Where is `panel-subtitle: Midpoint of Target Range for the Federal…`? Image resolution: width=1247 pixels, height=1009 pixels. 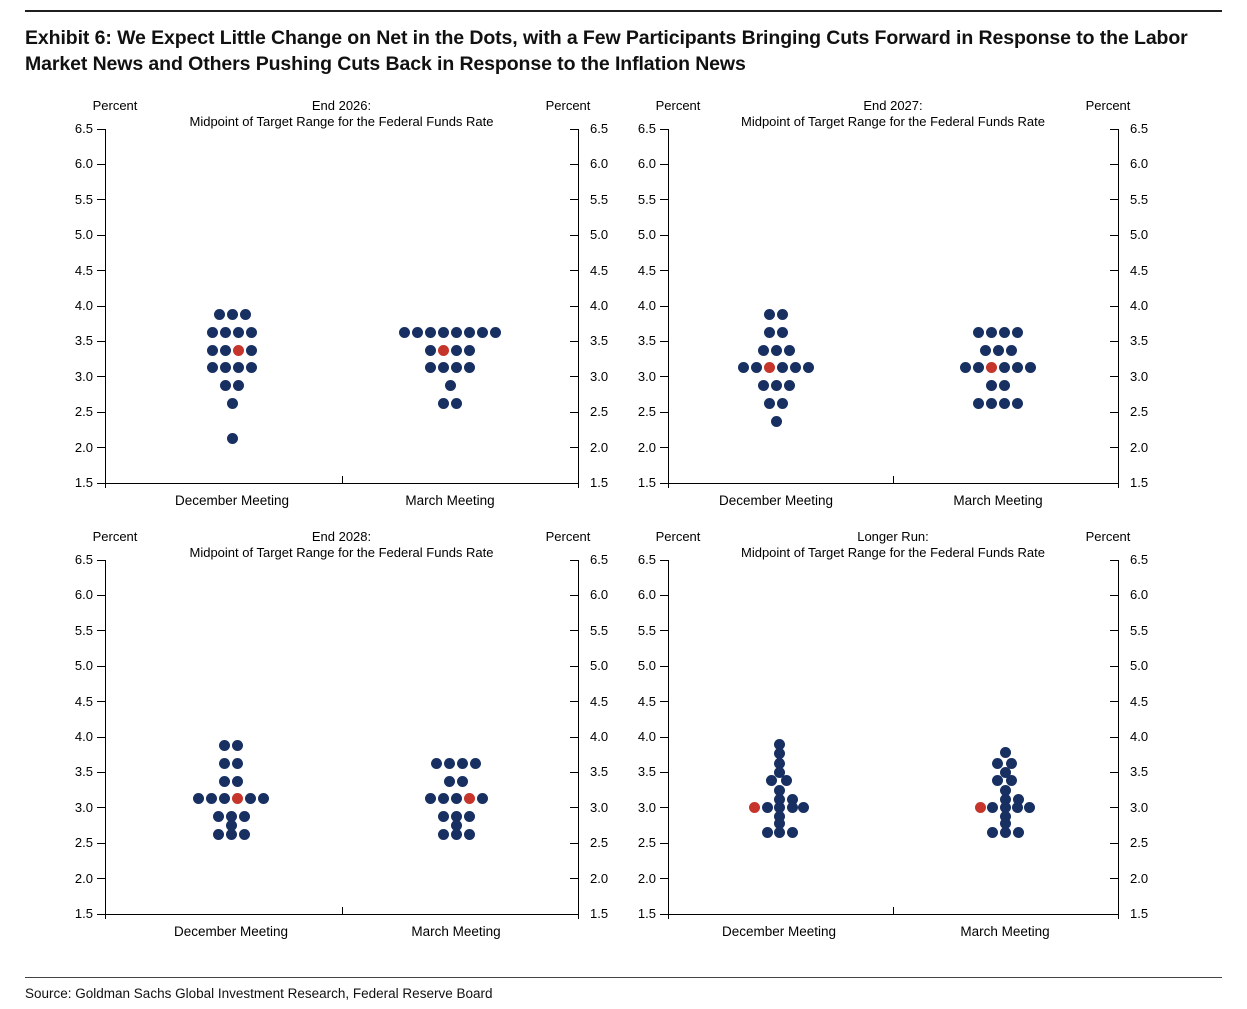 panel-subtitle: Midpoint of Target Range for the Federal… is located at coordinates (893, 121).